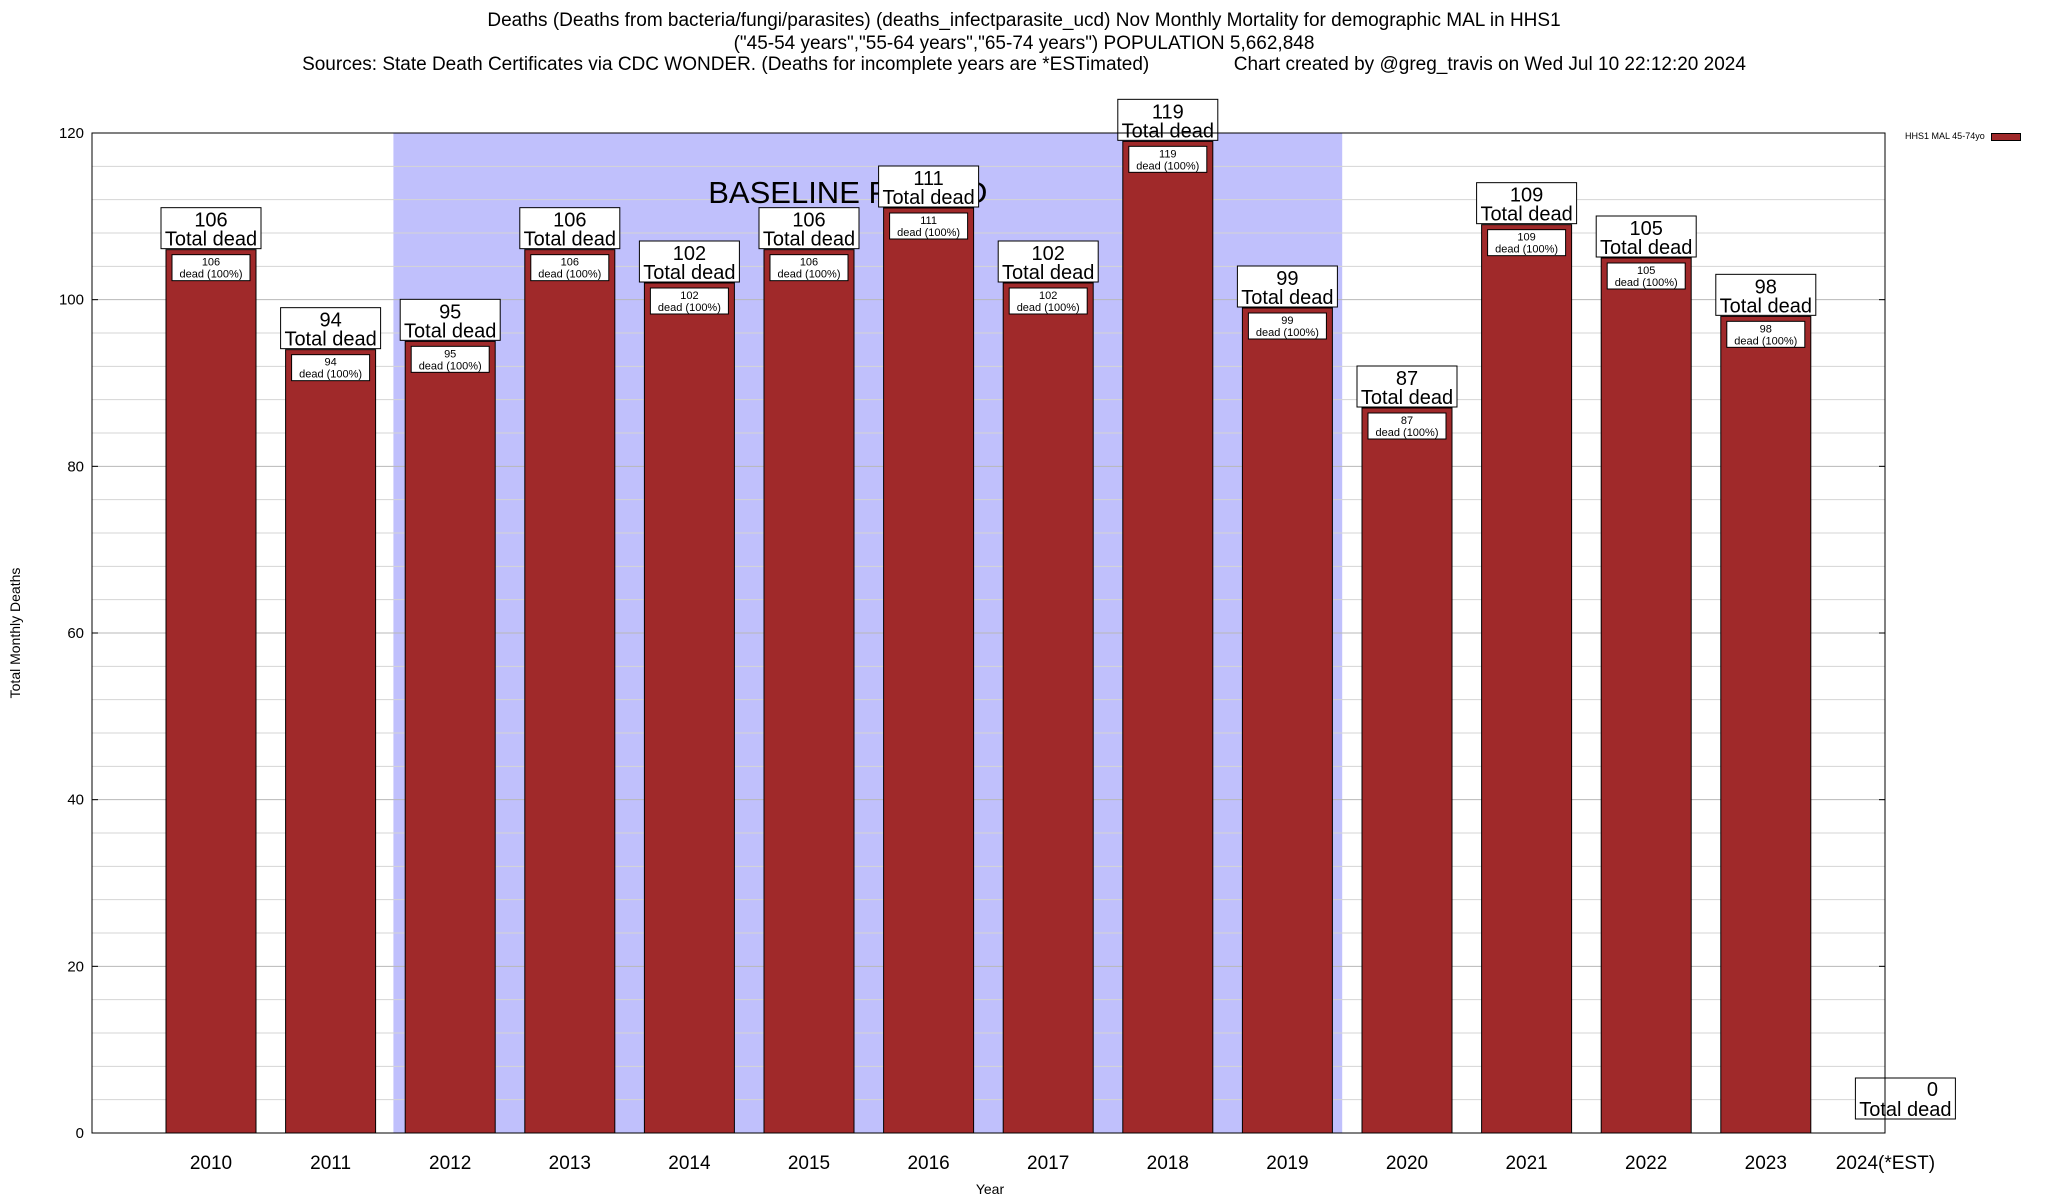  I want to click on legend-swatch, so click(2005, 136).